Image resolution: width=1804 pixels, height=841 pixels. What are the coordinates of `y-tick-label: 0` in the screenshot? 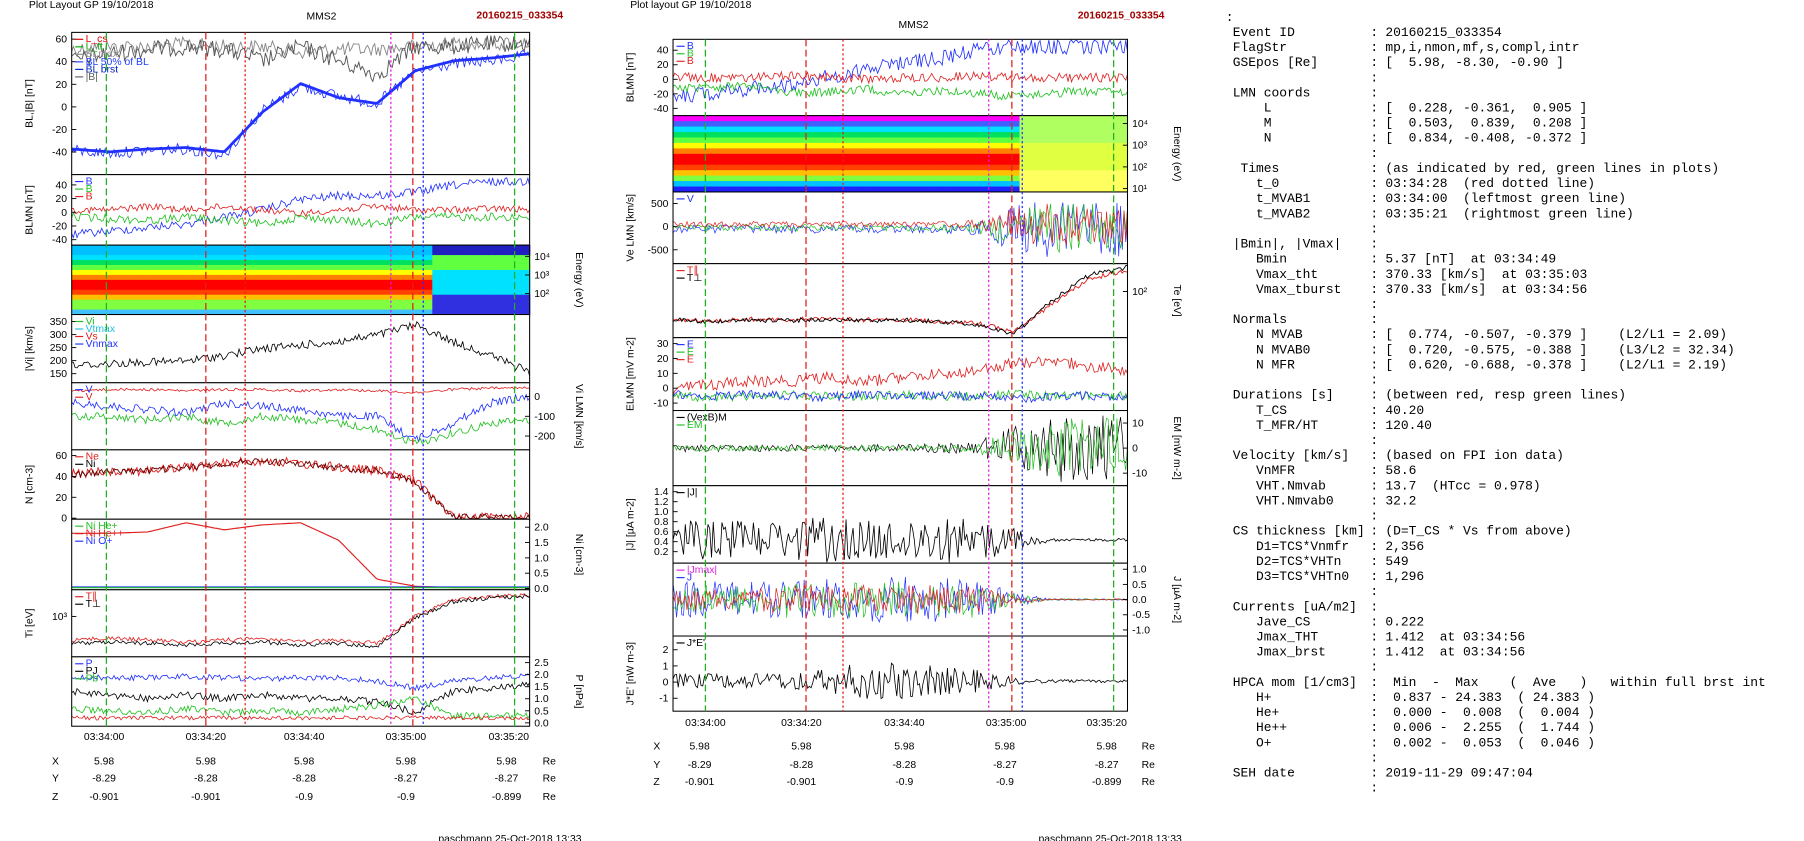 It's located at (64, 519).